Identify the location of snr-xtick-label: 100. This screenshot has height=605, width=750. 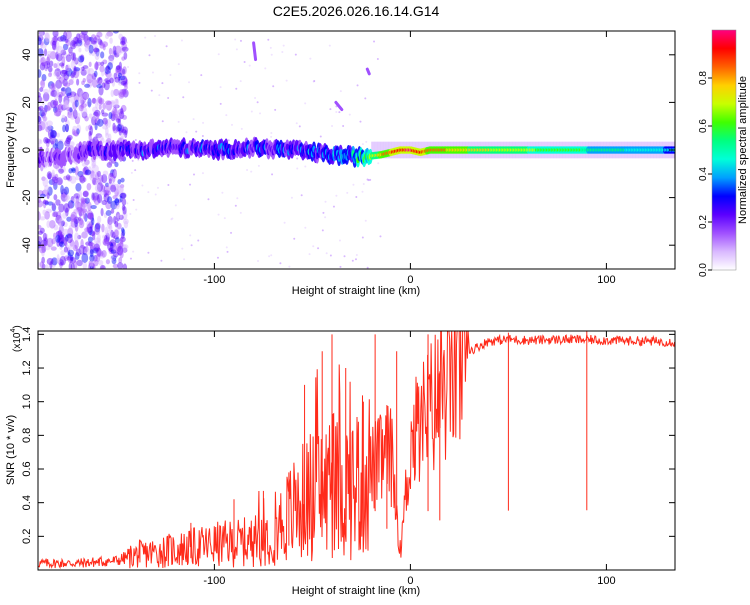
(606, 581).